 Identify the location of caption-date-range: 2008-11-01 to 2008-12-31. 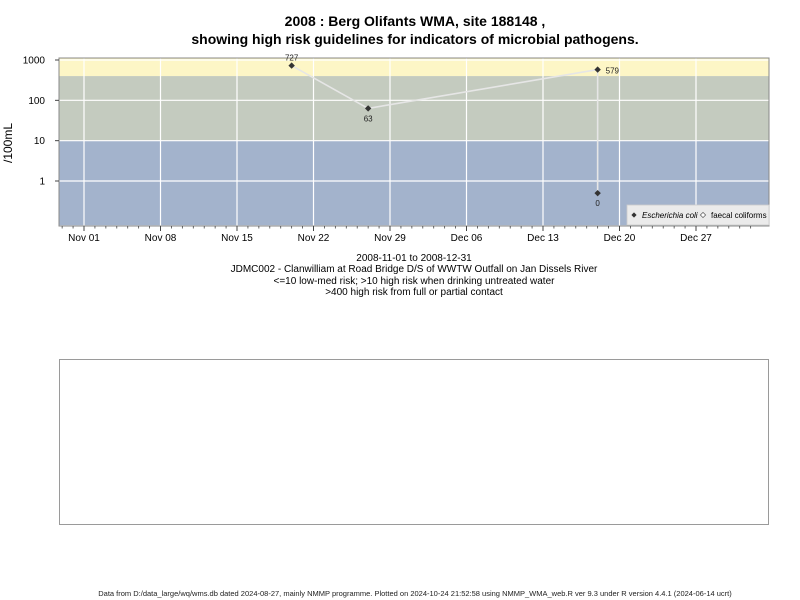
(414, 258).